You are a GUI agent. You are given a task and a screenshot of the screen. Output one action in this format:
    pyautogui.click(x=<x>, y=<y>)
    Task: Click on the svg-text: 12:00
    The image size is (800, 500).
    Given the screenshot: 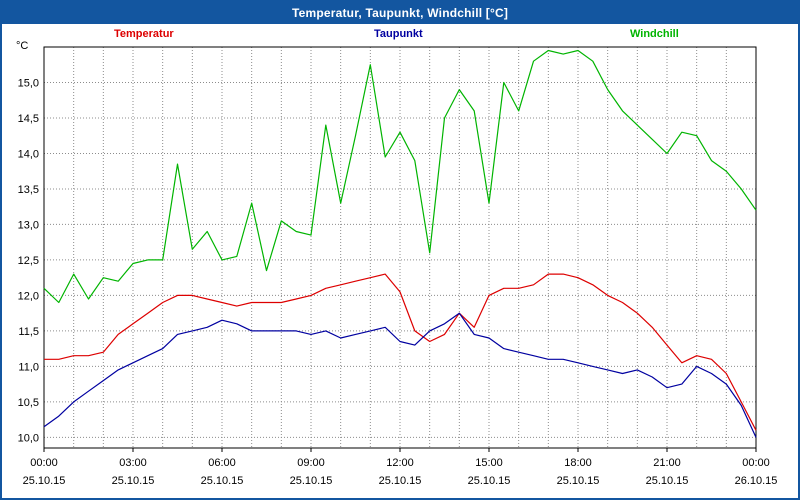 What is the action you would take?
    pyautogui.click(x=400, y=463)
    